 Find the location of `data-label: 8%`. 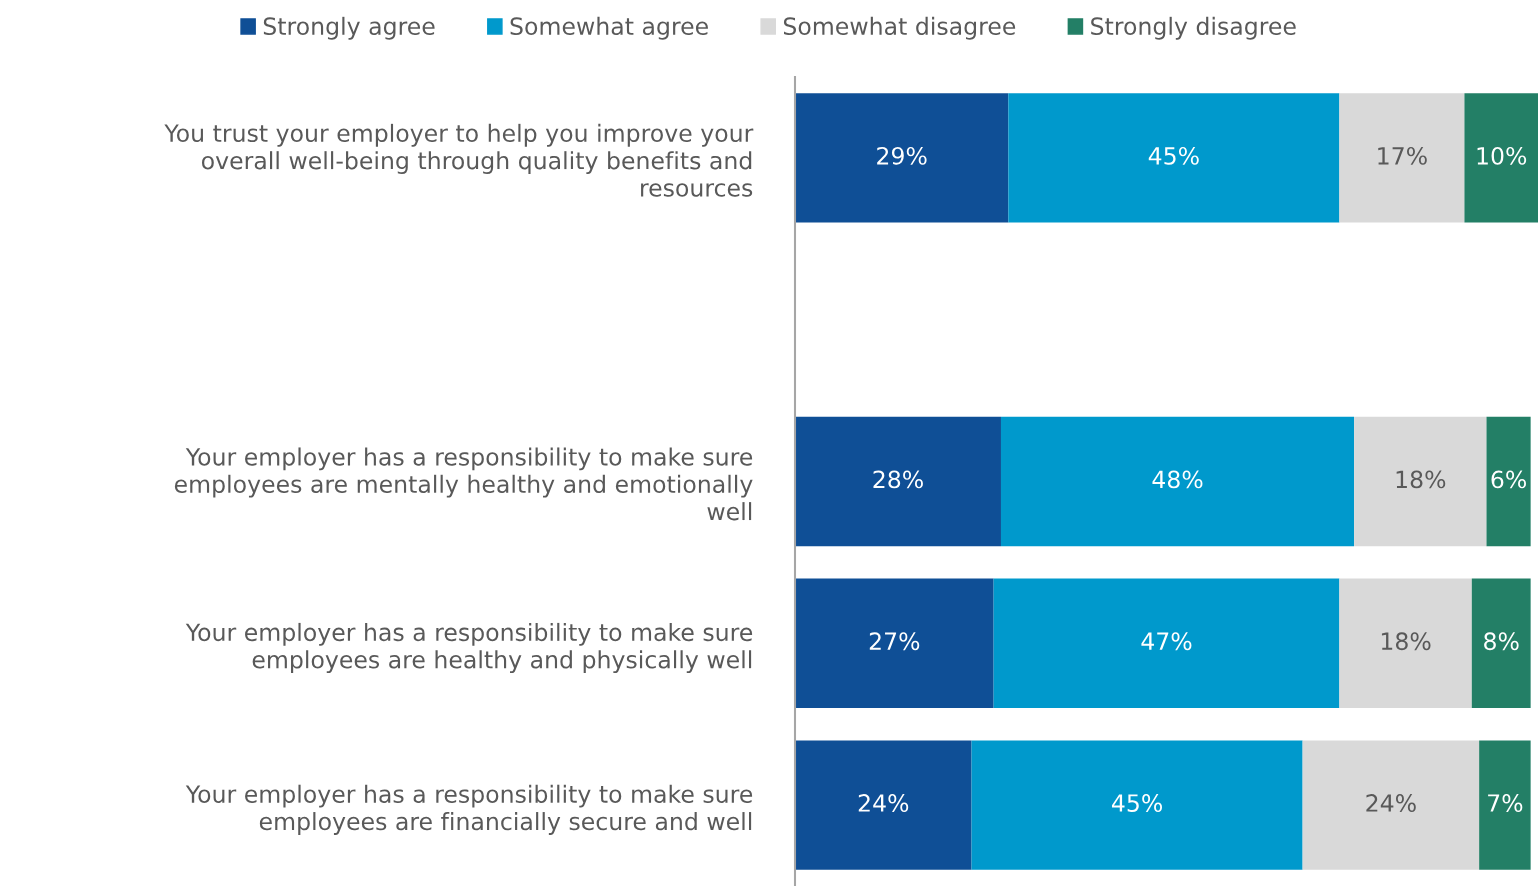

data-label: 8% is located at coordinates (1501, 641).